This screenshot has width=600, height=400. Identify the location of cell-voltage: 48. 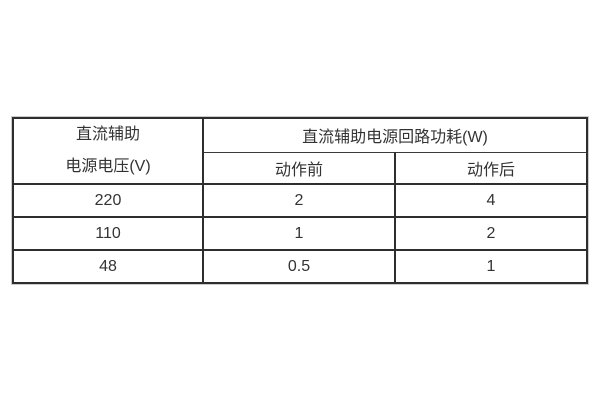
(108, 266).